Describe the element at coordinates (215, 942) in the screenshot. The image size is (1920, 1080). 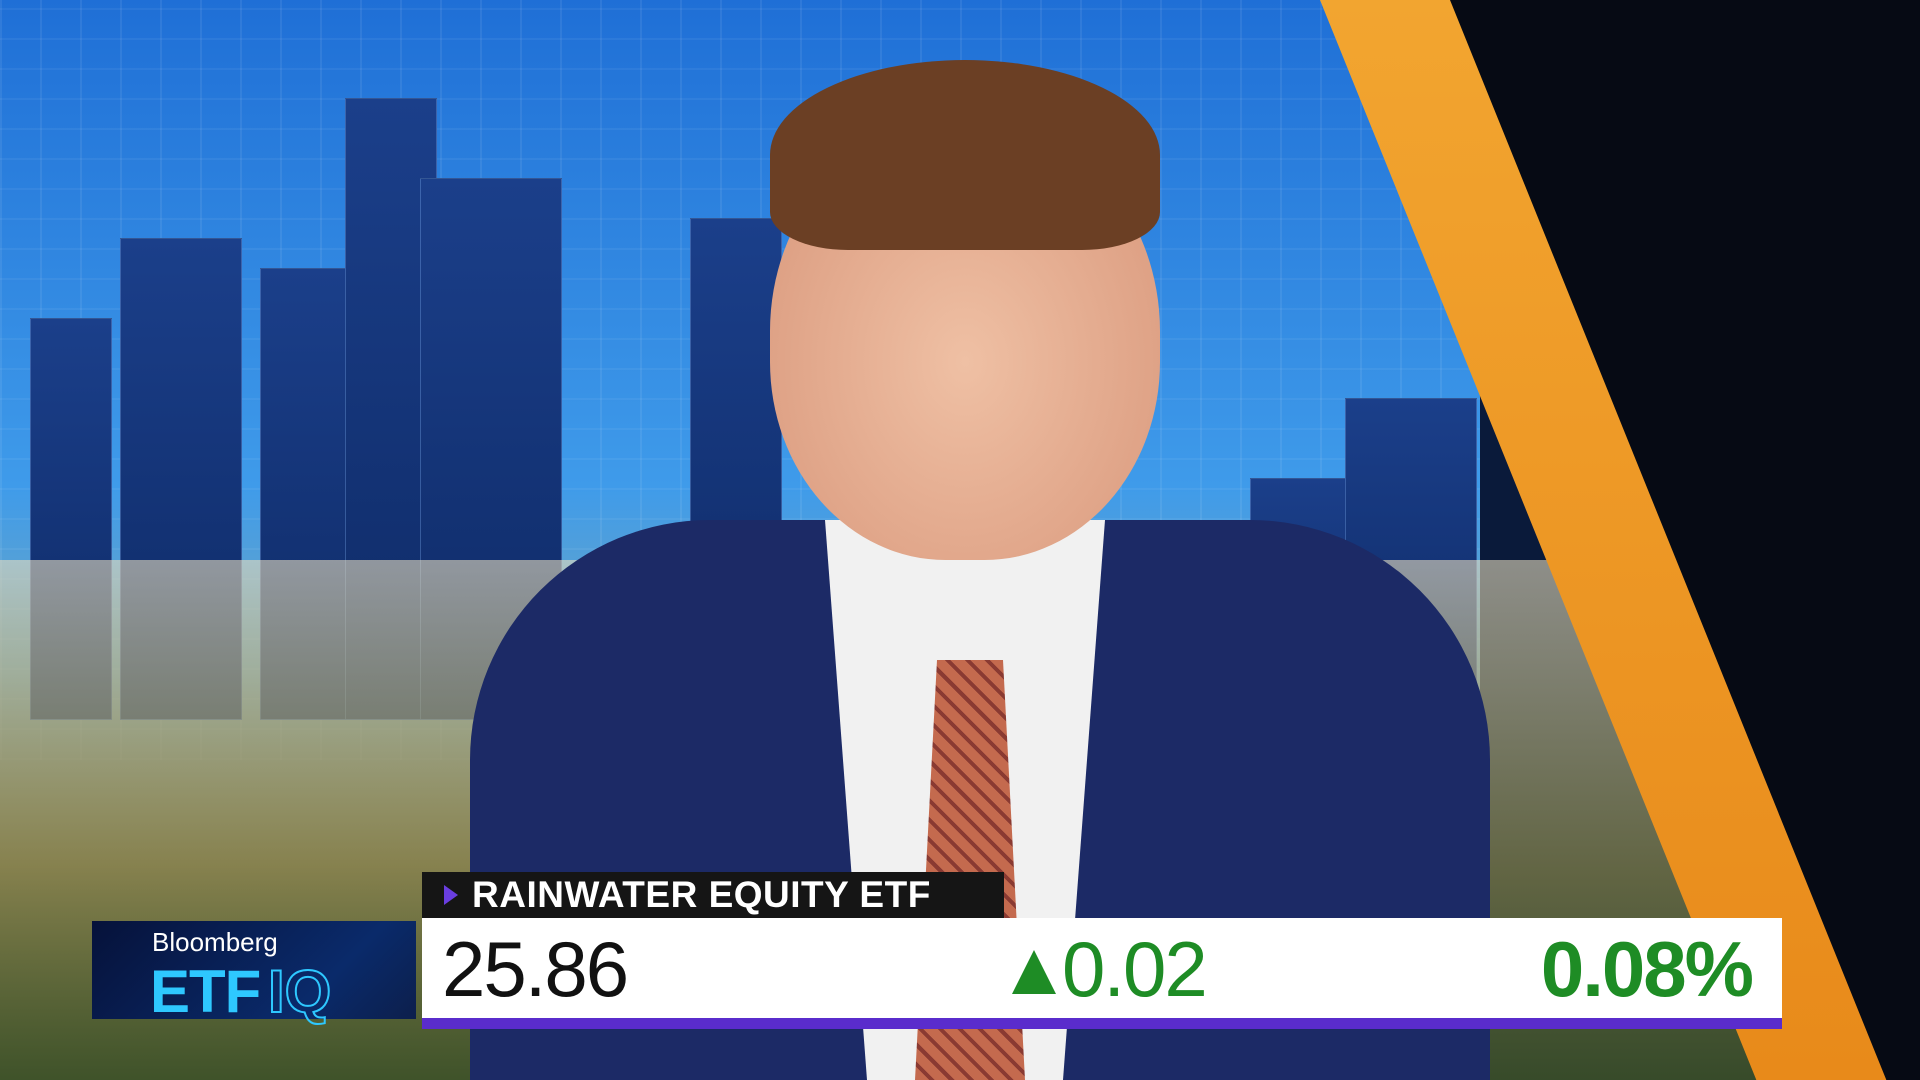
I see `brand-name: Bloomberg` at that location.